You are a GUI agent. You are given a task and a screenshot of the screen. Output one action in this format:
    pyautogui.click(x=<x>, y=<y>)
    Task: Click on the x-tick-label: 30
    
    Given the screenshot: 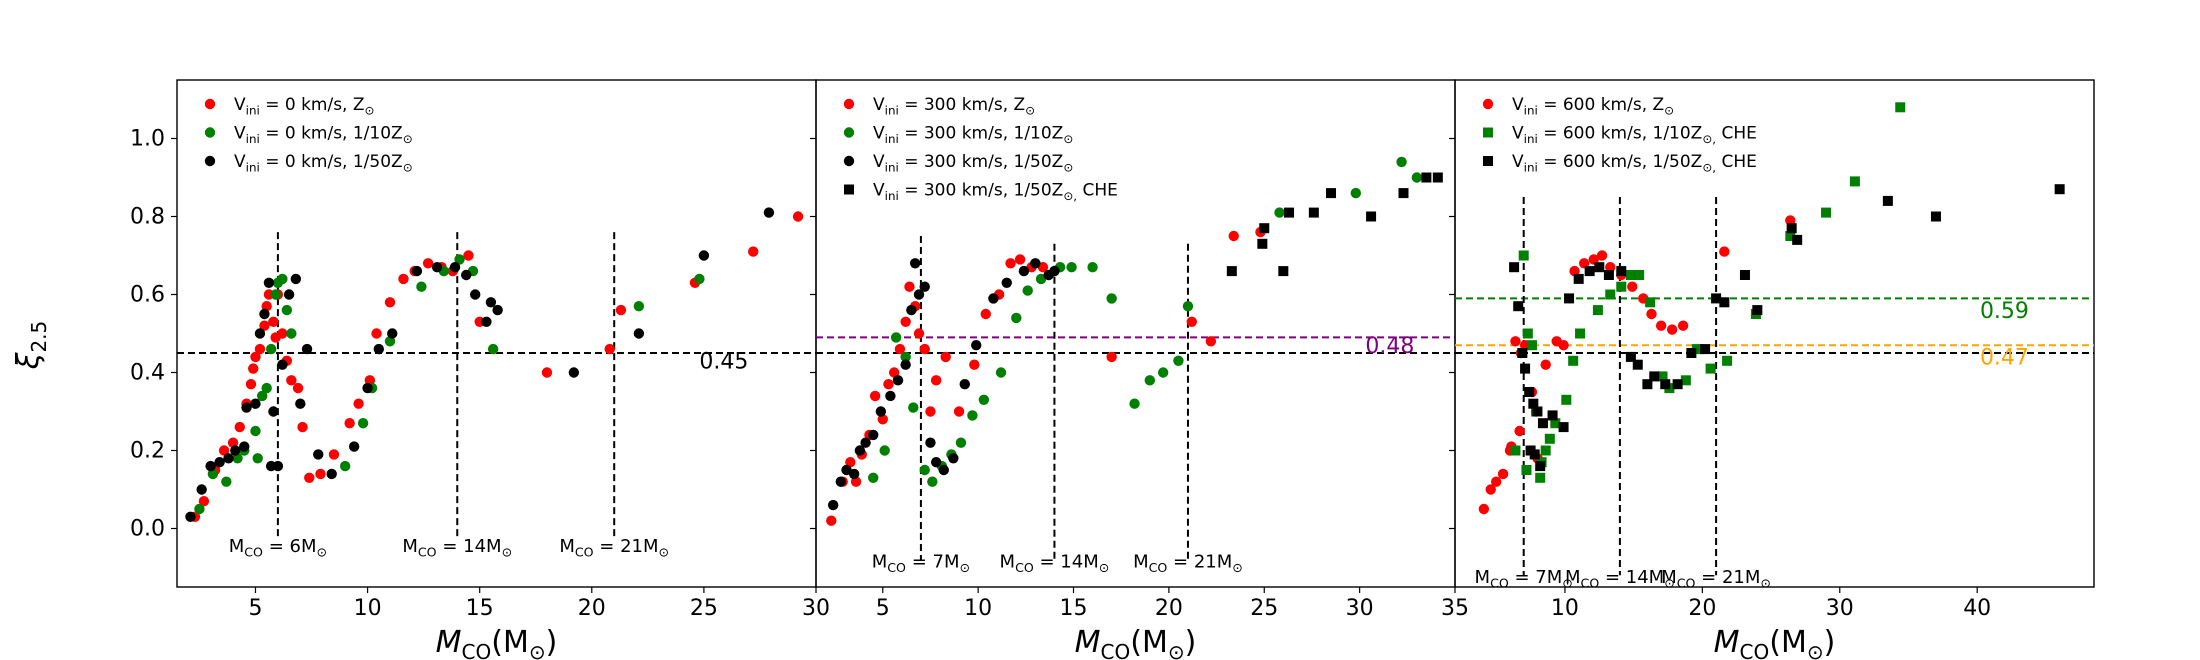 What is the action you would take?
    pyautogui.click(x=1360, y=608)
    